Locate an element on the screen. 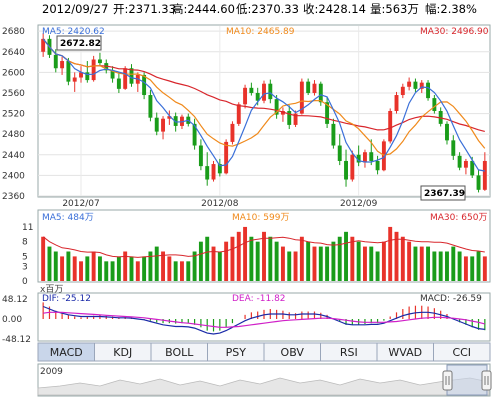  tab-psy: PSY is located at coordinates (236, 352).